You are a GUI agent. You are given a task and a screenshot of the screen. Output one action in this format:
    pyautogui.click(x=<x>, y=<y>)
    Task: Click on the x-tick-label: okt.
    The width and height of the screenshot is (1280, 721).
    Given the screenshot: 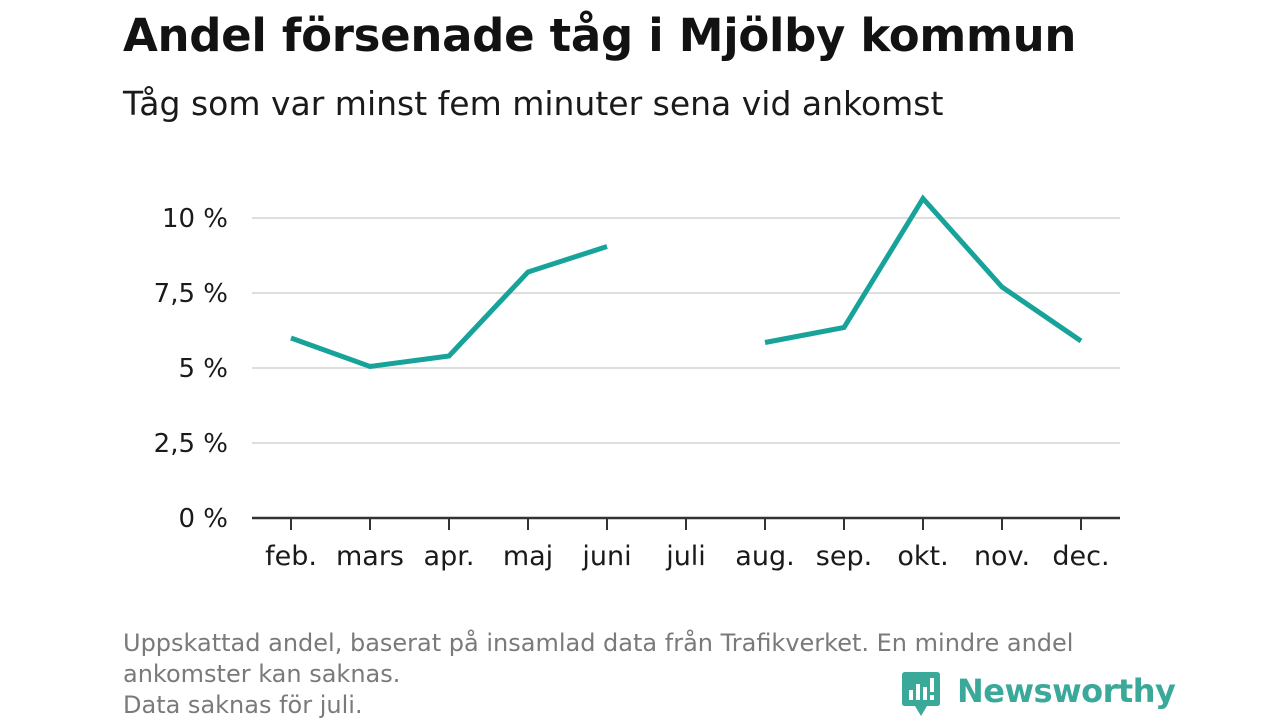 What is the action you would take?
    pyautogui.click(x=922, y=556)
    